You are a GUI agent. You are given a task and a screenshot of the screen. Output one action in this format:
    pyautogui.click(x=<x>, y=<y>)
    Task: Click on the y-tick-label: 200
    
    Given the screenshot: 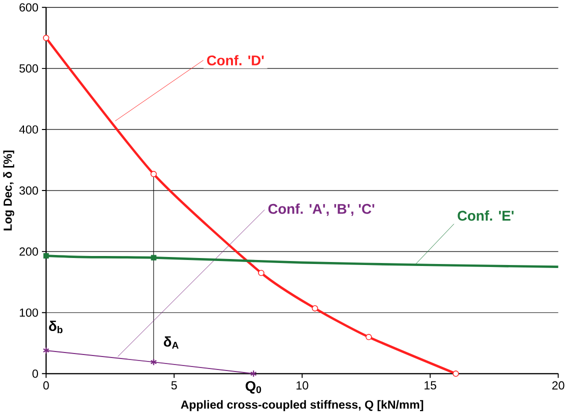 What is the action you would take?
    pyautogui.click(x=29, y=251)
    